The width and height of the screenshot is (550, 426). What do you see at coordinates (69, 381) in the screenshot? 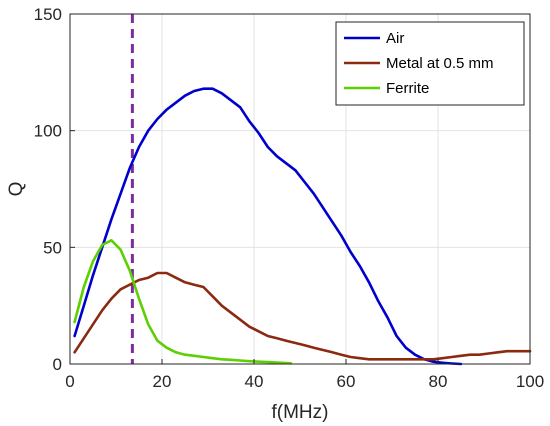
I see `x-tick-label: 0` at bounding box center [69, 381].